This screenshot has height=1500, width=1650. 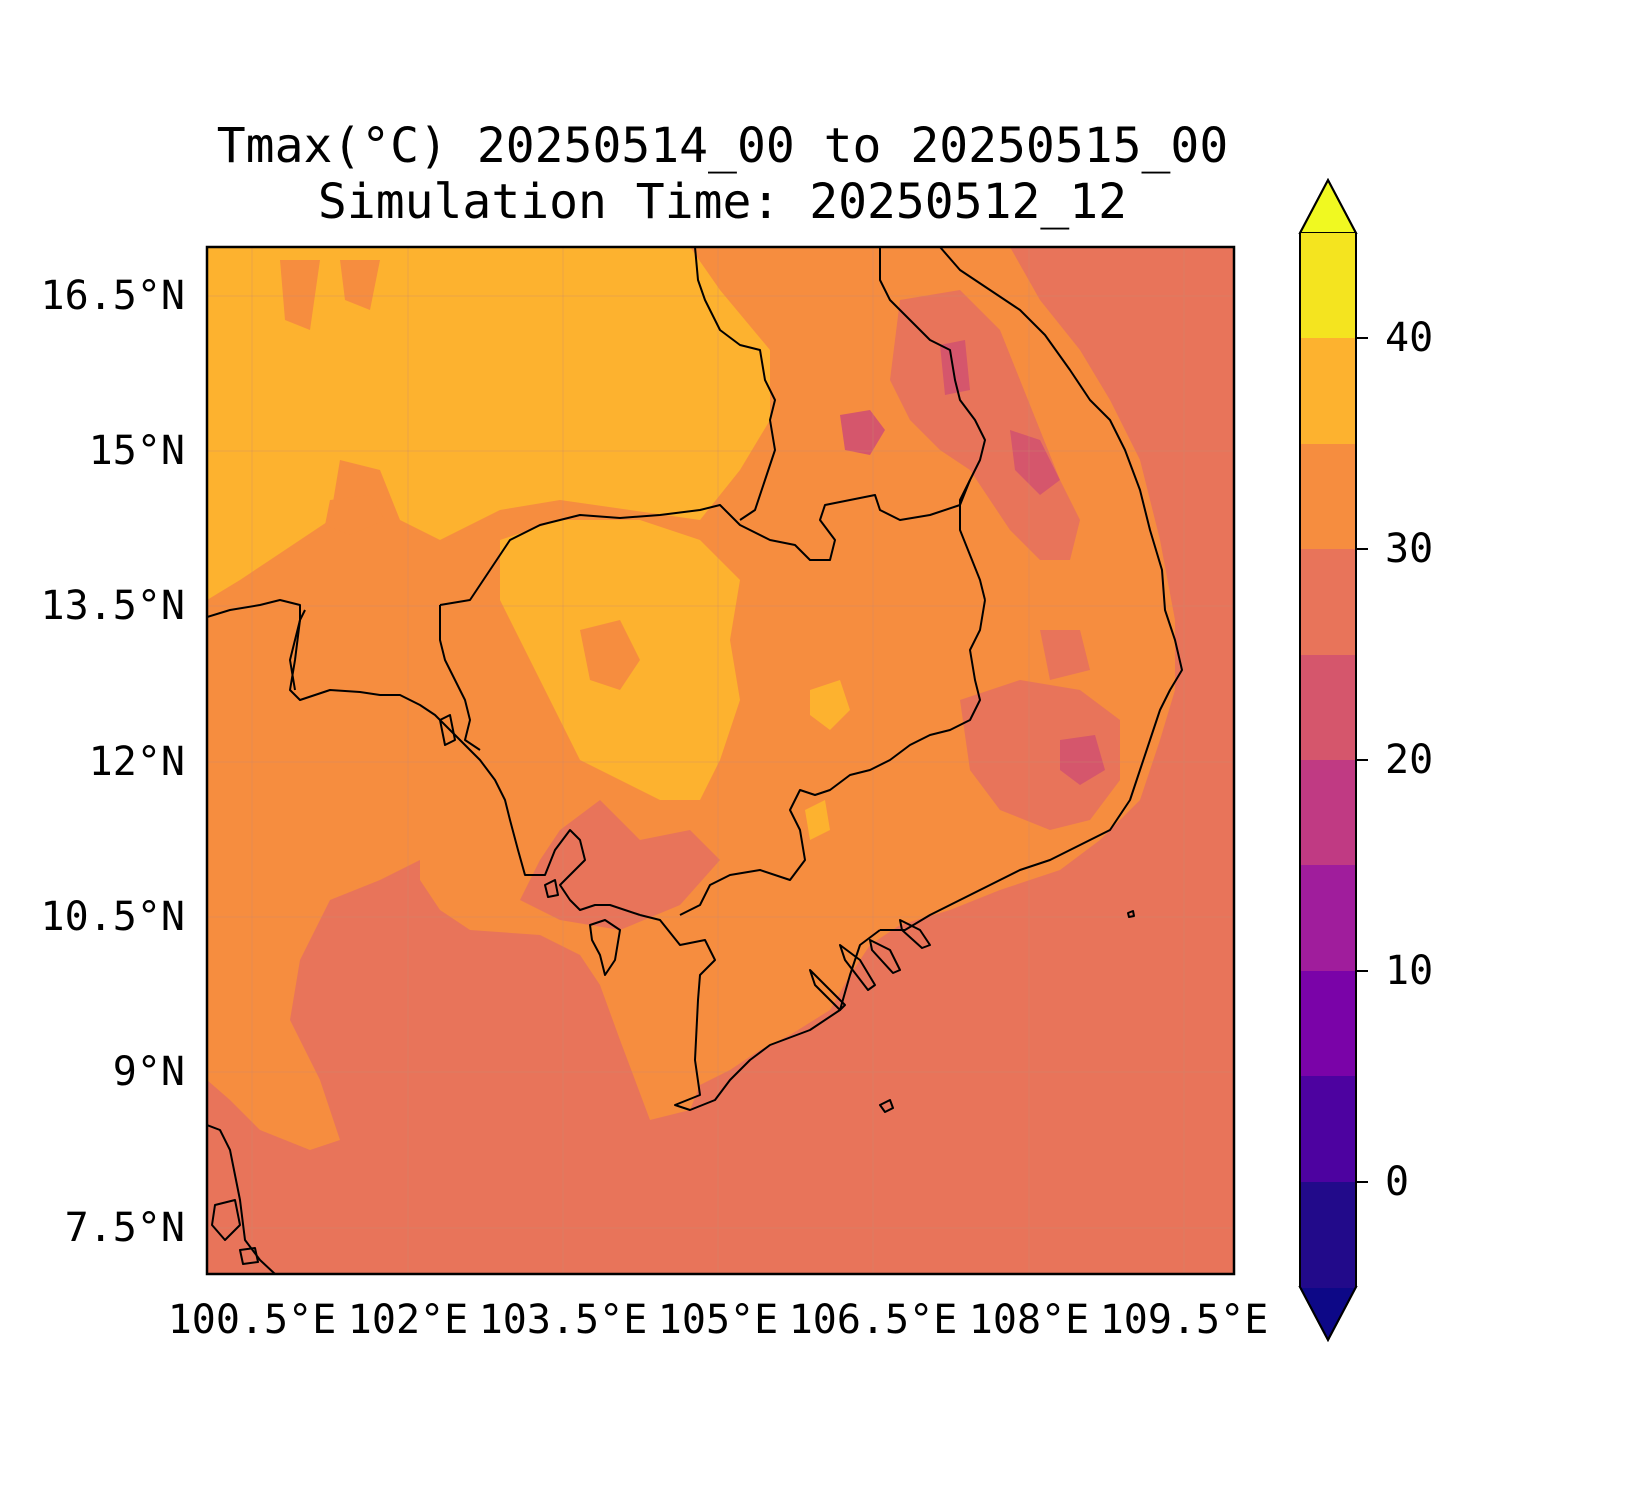 I want to click on colorbar-under-arrow, so click(x=1328, y=1314).